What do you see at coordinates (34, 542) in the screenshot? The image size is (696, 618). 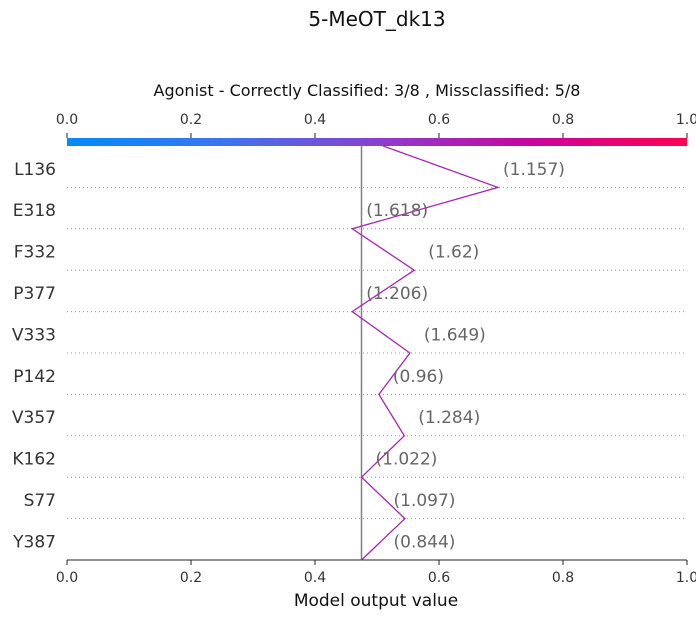 I see `feature-label: Y387` at bounding box center [34, 542].